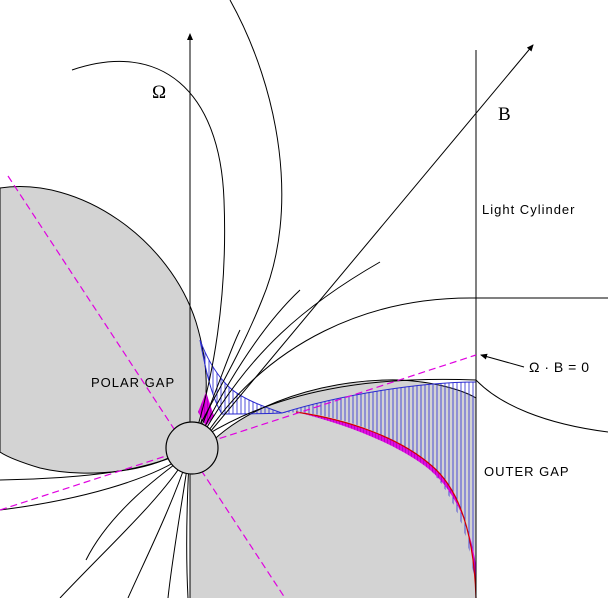 The width and height of the screenshot is (608, 598). Describe the element at coordinates (159, 92) in the screenshot. I see `omega-label: Ω` at that location.